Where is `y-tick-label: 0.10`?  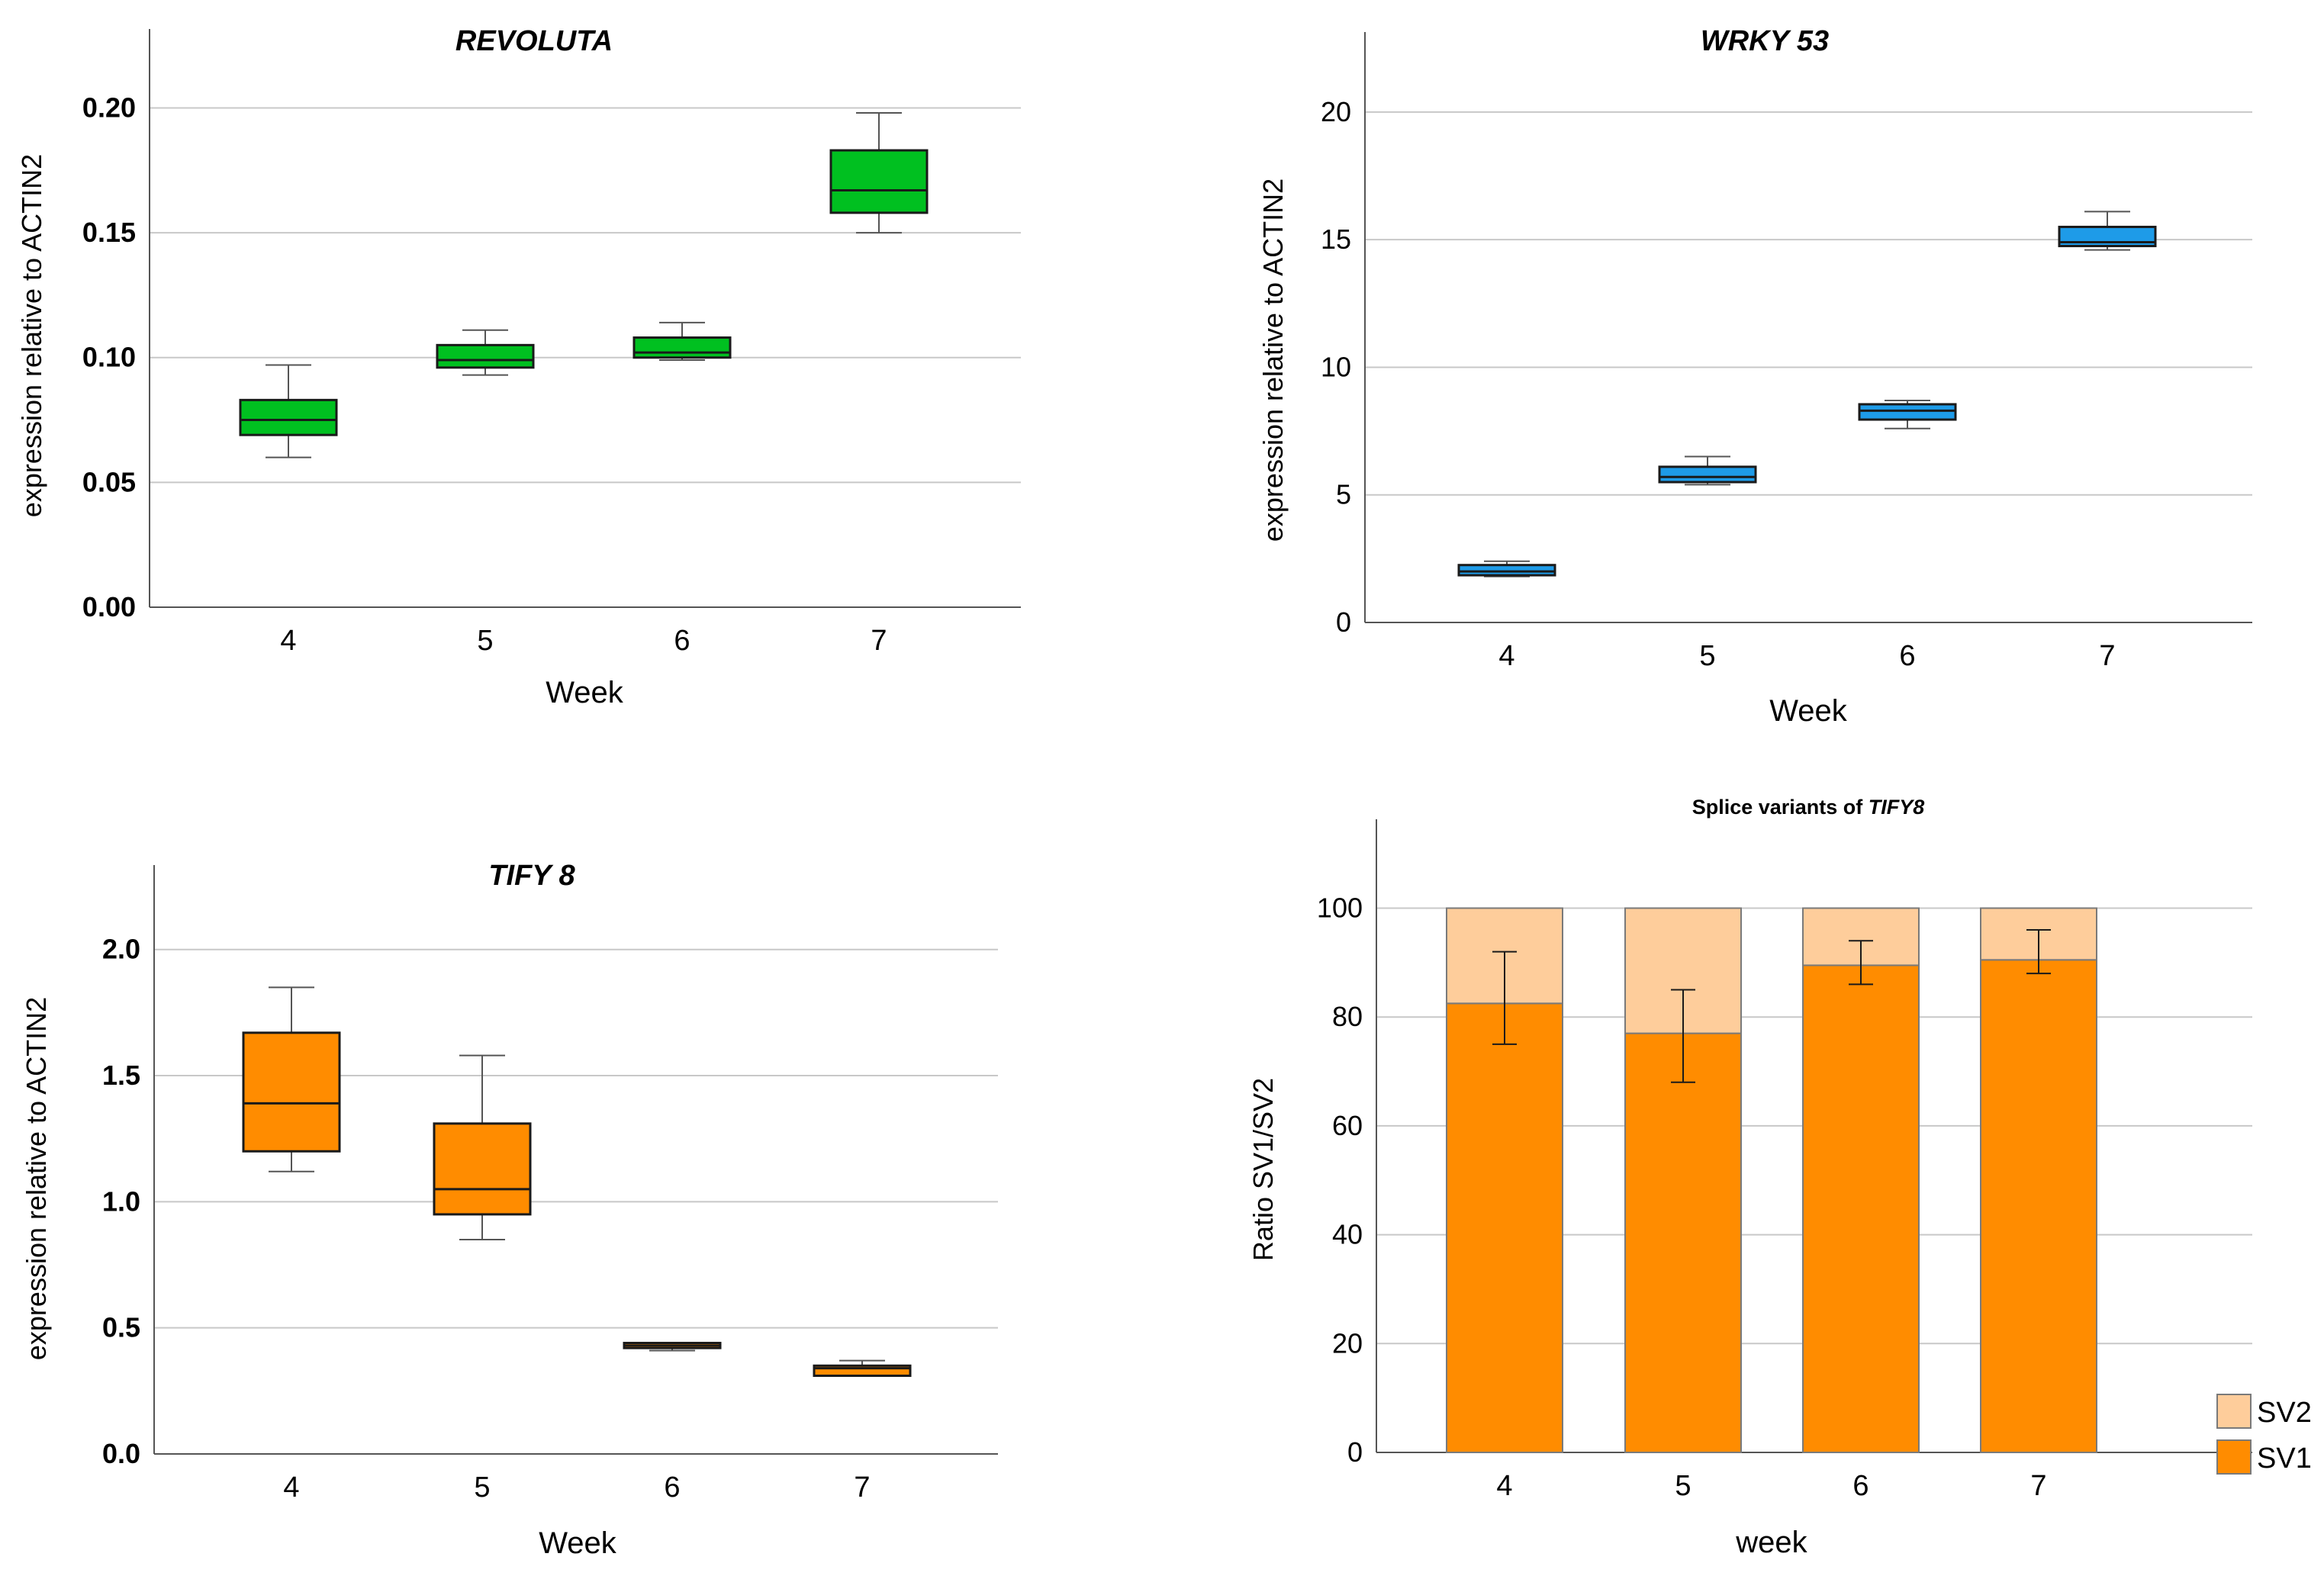 y-tick-label: 0.10 is located at coordinates (109, 357).